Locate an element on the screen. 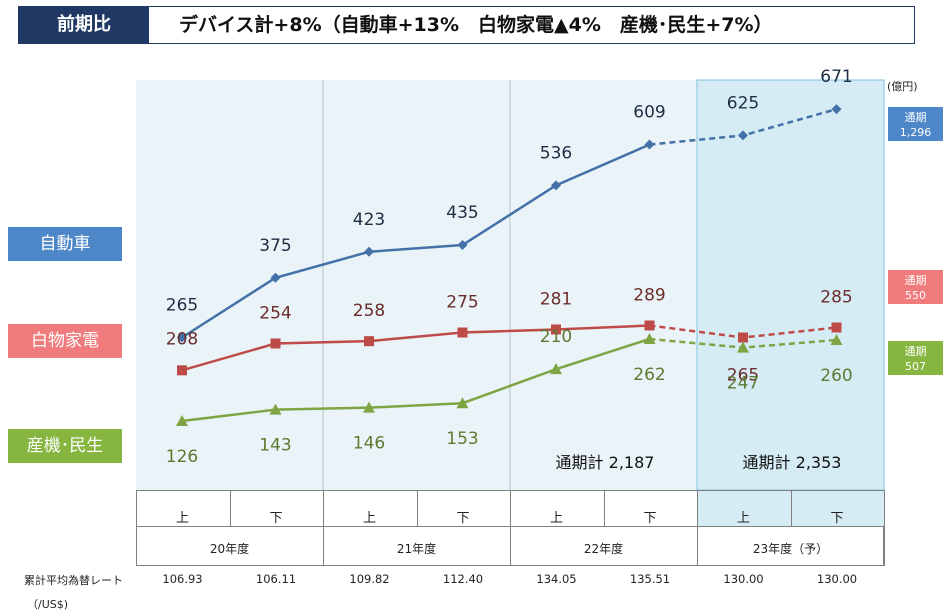 This screenshot has height=612, width=948. data-label: 536 is located at coordinates (556, 153).